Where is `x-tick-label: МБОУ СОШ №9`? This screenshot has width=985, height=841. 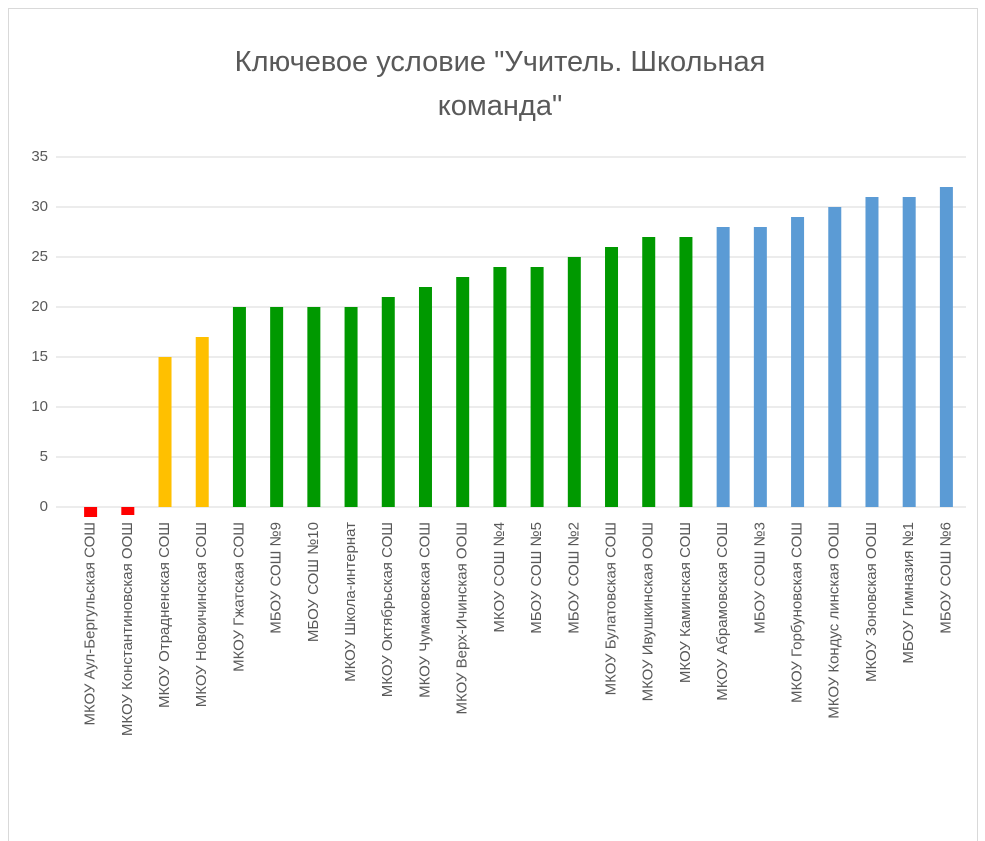 x-tick-label: МБОУ СОШ №9 is located at coordinates (276, 578).